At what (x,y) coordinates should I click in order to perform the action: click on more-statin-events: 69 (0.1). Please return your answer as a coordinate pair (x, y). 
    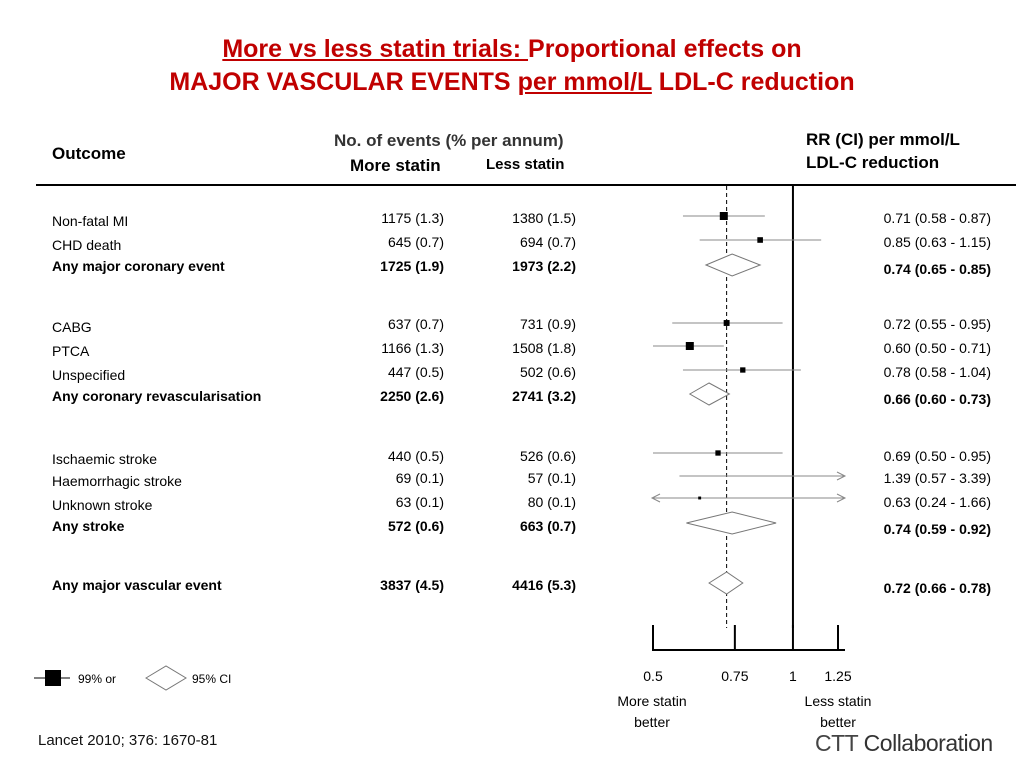
    Looking at the image, I should click on (419, 478).